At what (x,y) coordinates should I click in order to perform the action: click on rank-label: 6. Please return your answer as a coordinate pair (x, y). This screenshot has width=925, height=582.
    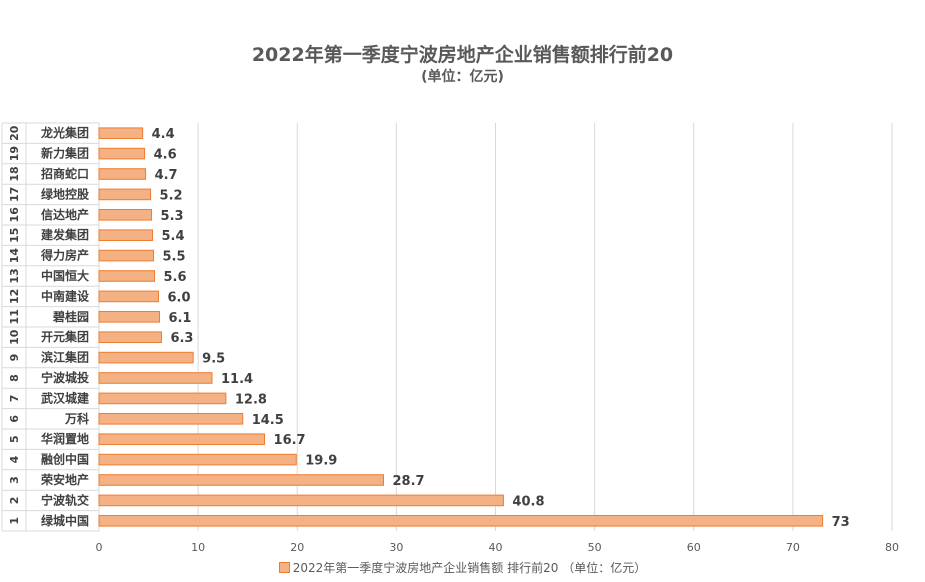
    Looking at the image, I should click on (14, 419).